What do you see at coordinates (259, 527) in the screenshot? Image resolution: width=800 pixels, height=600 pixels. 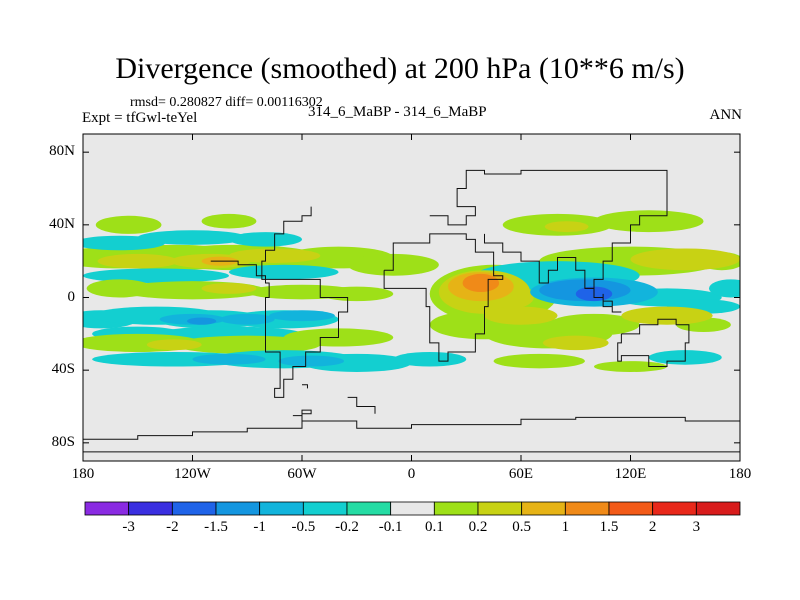 I see `colorbar-label: -1` at bounding box center [259, 527].